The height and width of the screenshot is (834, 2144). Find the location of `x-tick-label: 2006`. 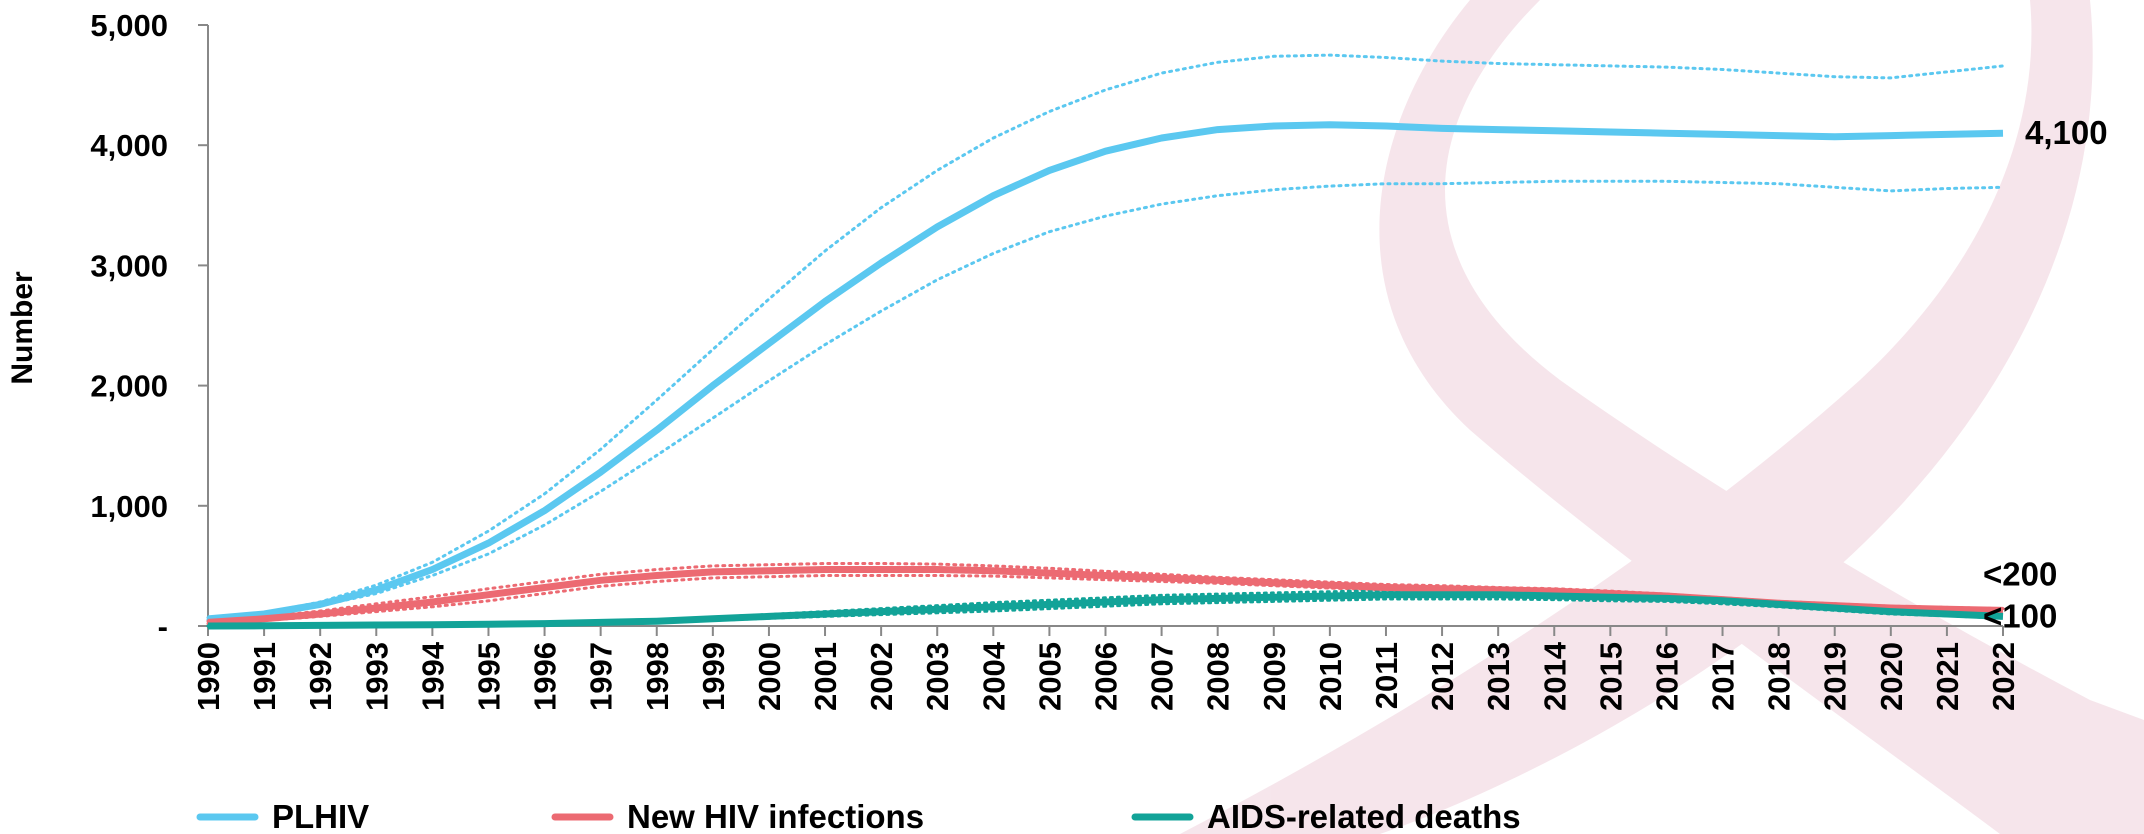

x-tick-label: 2006 is located at coordinates (1106, 676).